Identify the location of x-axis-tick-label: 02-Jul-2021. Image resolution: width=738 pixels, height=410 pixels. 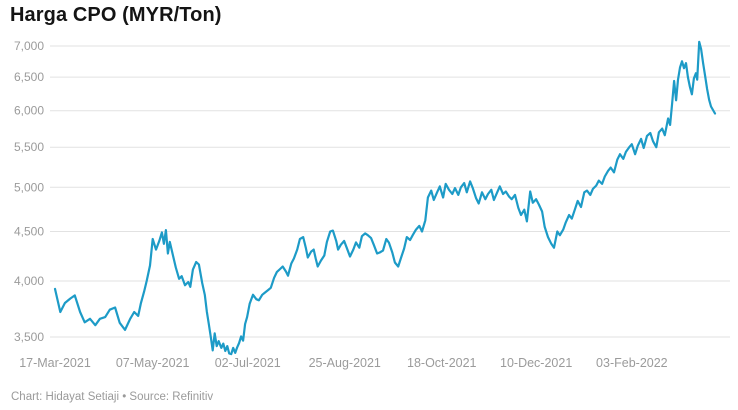
(248, 363).